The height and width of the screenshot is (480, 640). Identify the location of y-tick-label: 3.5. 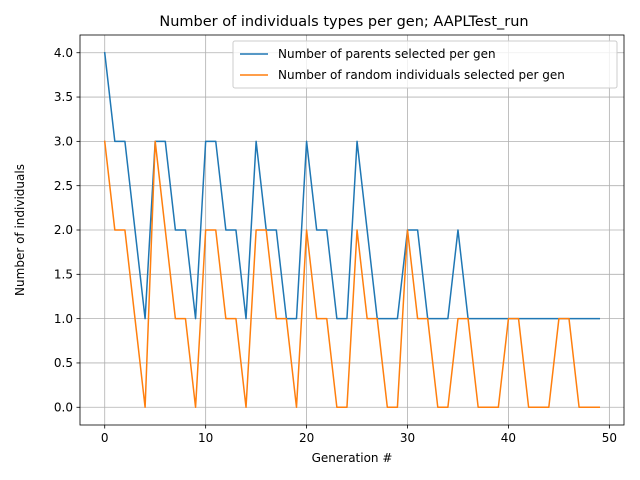
(63, 97).